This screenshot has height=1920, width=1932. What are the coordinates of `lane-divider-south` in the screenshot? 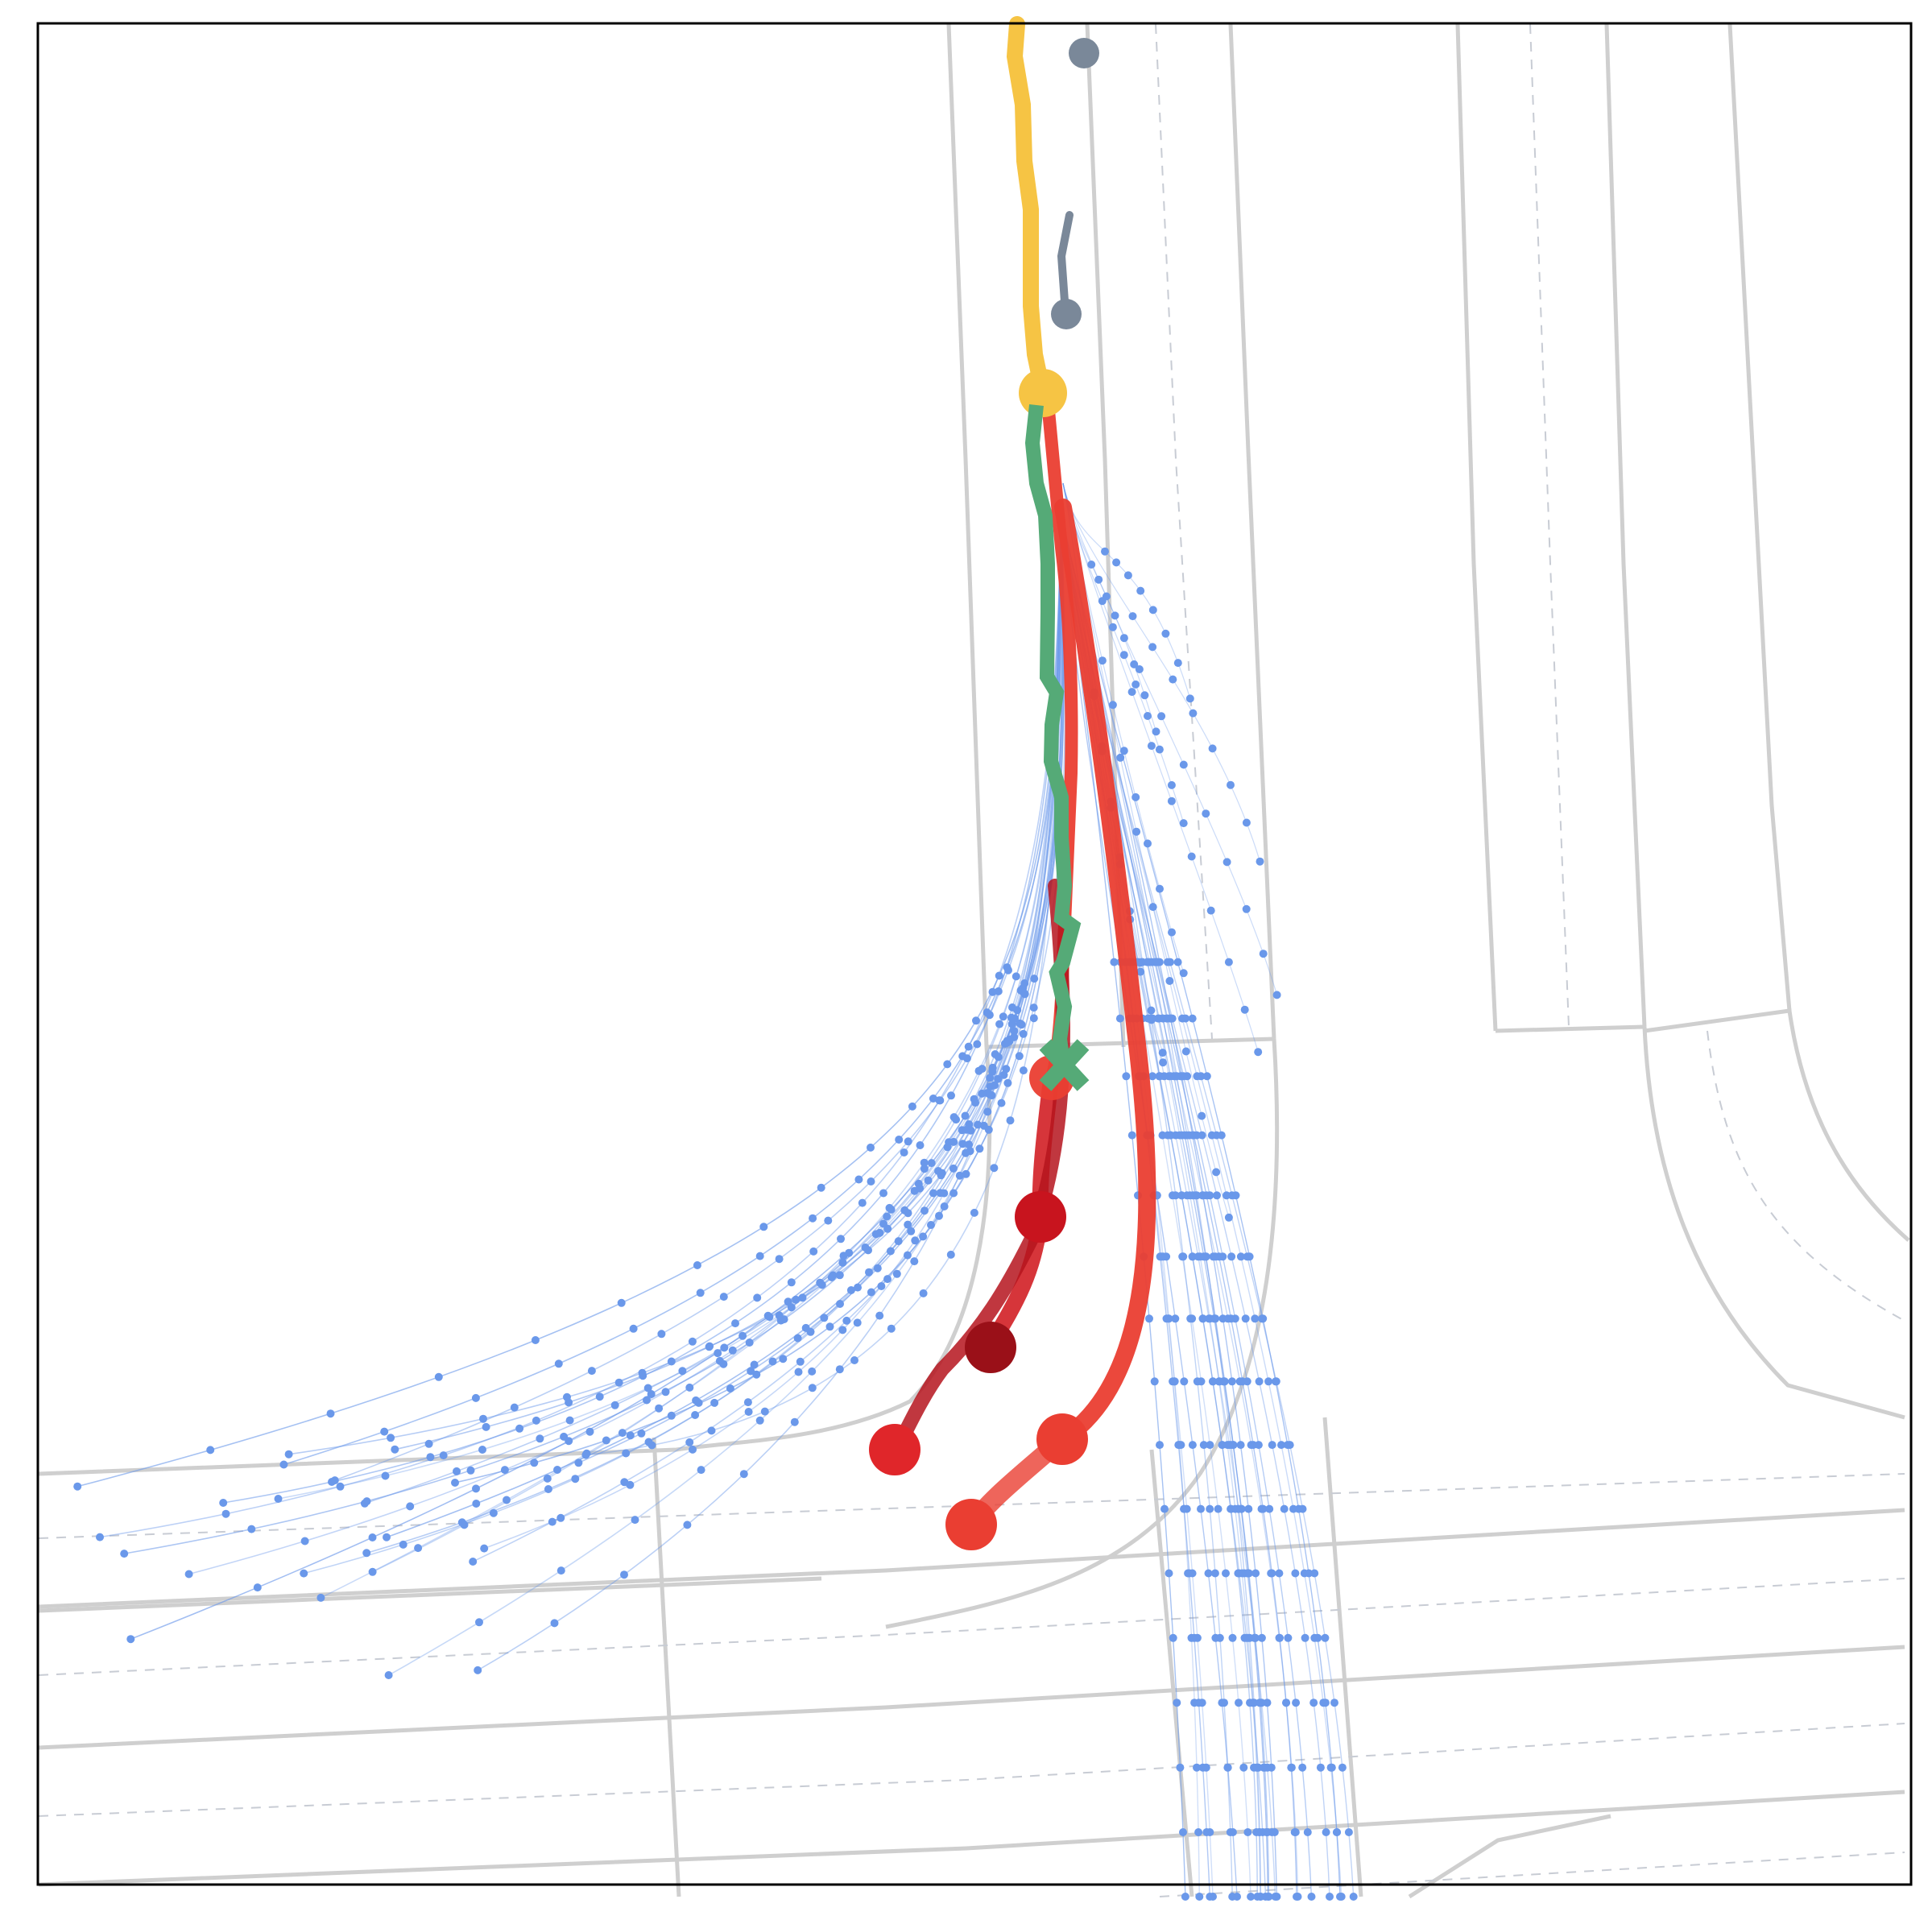 It's located at (1532, 1874).